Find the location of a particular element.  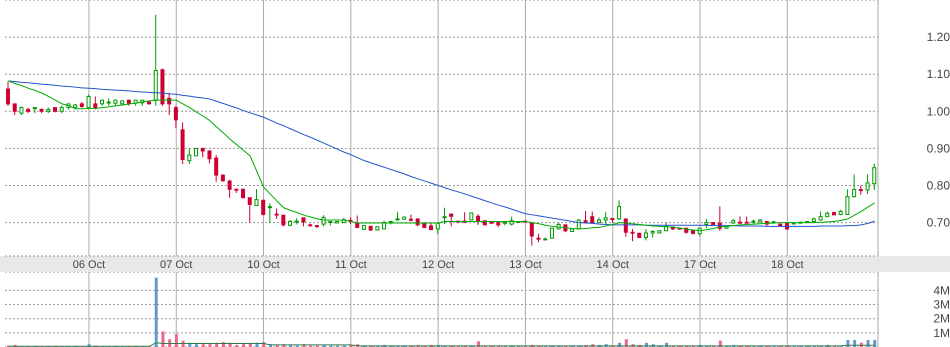

x-tick-label: 07 Oct is located at coordinates (176, 265).